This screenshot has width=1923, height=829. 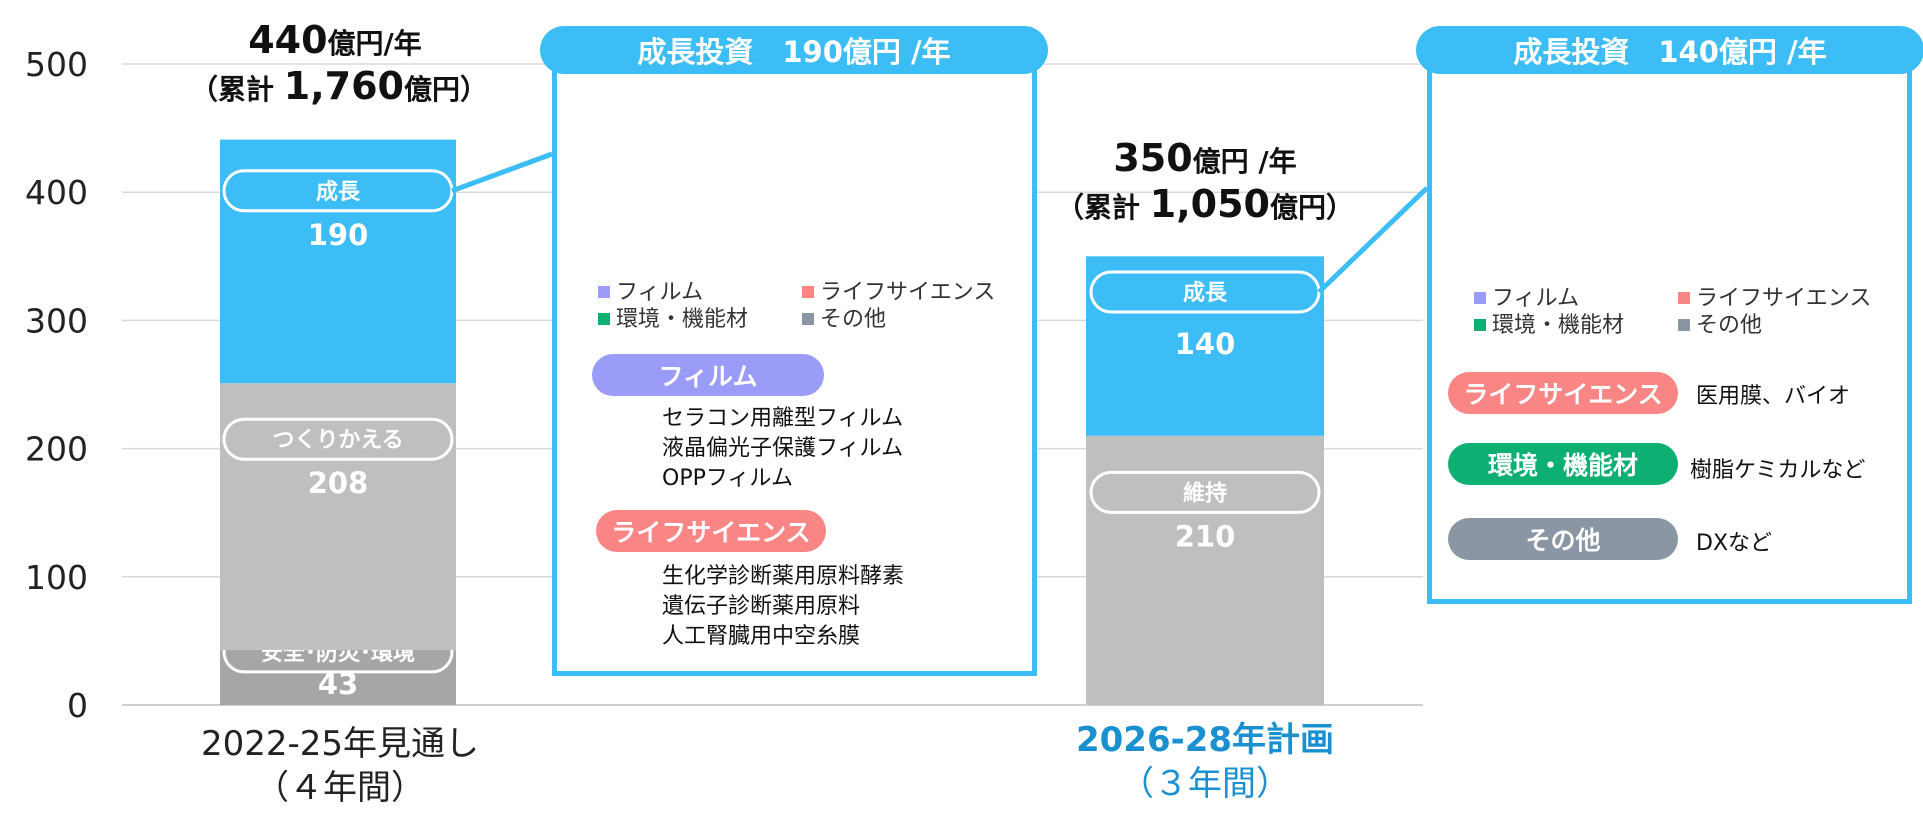 What do you see at coordinates (1773, 396) in the screenshot?
I see `panel2-life-desc: 医用膜、バイオ` at bounding box center [1773, 396].